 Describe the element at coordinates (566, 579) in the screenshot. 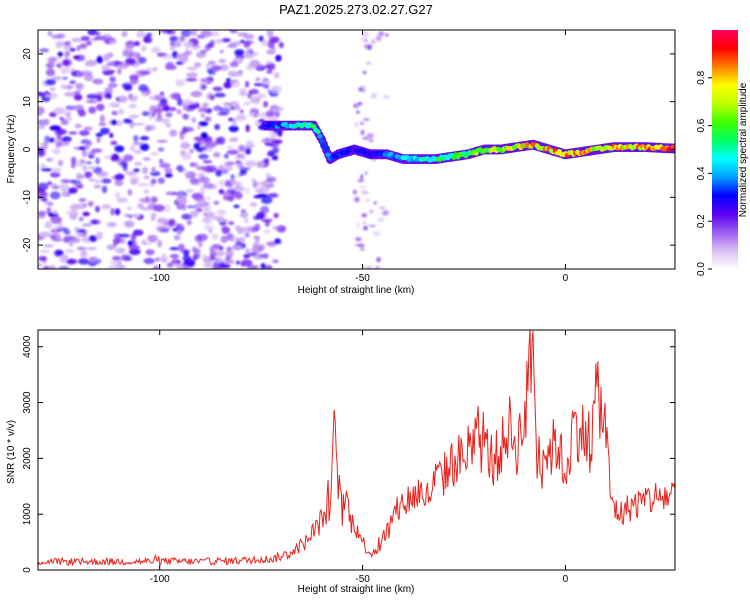

I see `snr-x-tick-label: 0` at that location.